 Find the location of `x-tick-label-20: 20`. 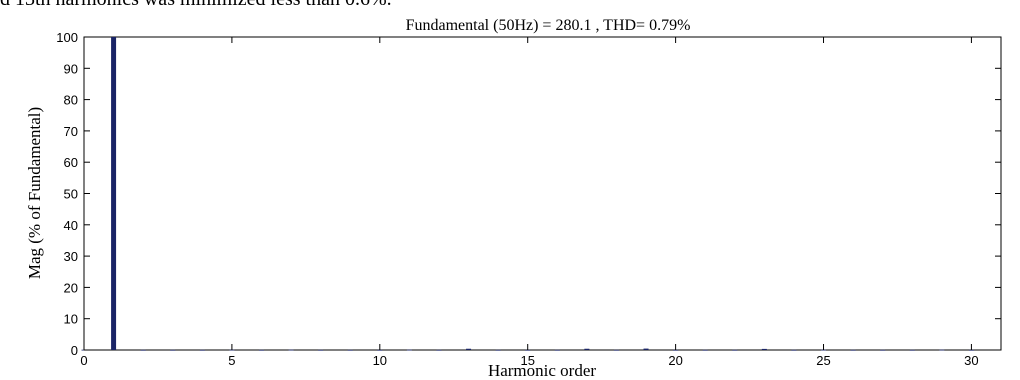

x-tick-label-20: 20 is located at coordinates (675, 360).